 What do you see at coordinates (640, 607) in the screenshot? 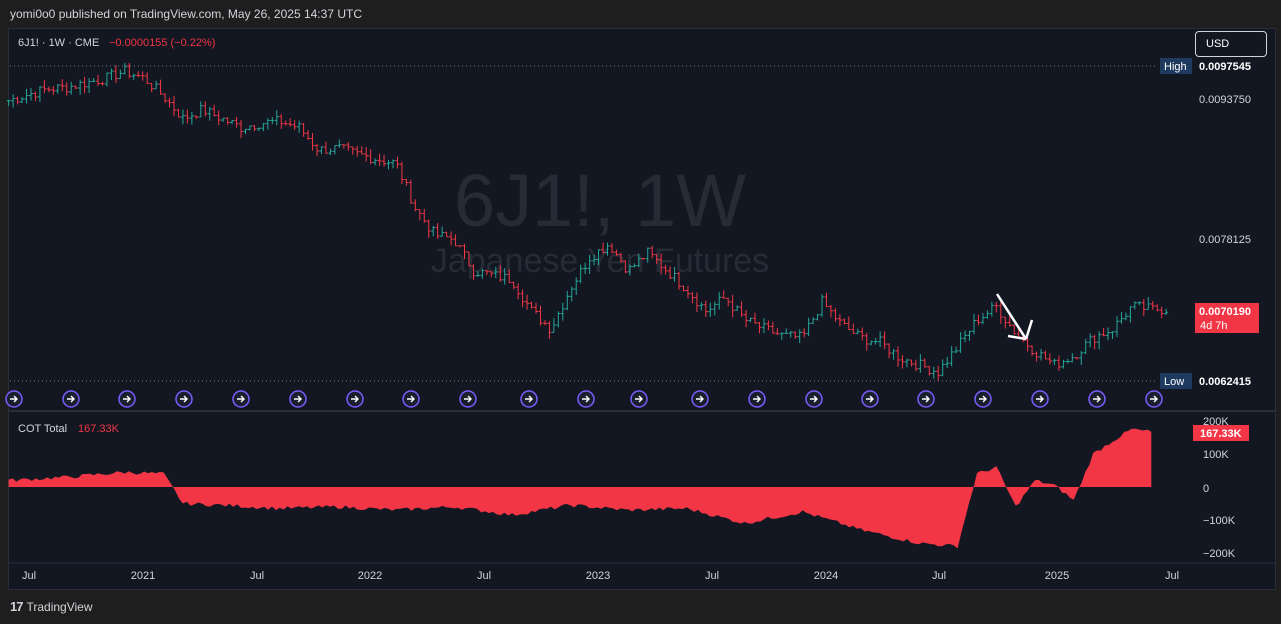
I see `footer: 17 TradingView` at bounding box center [640, 607].